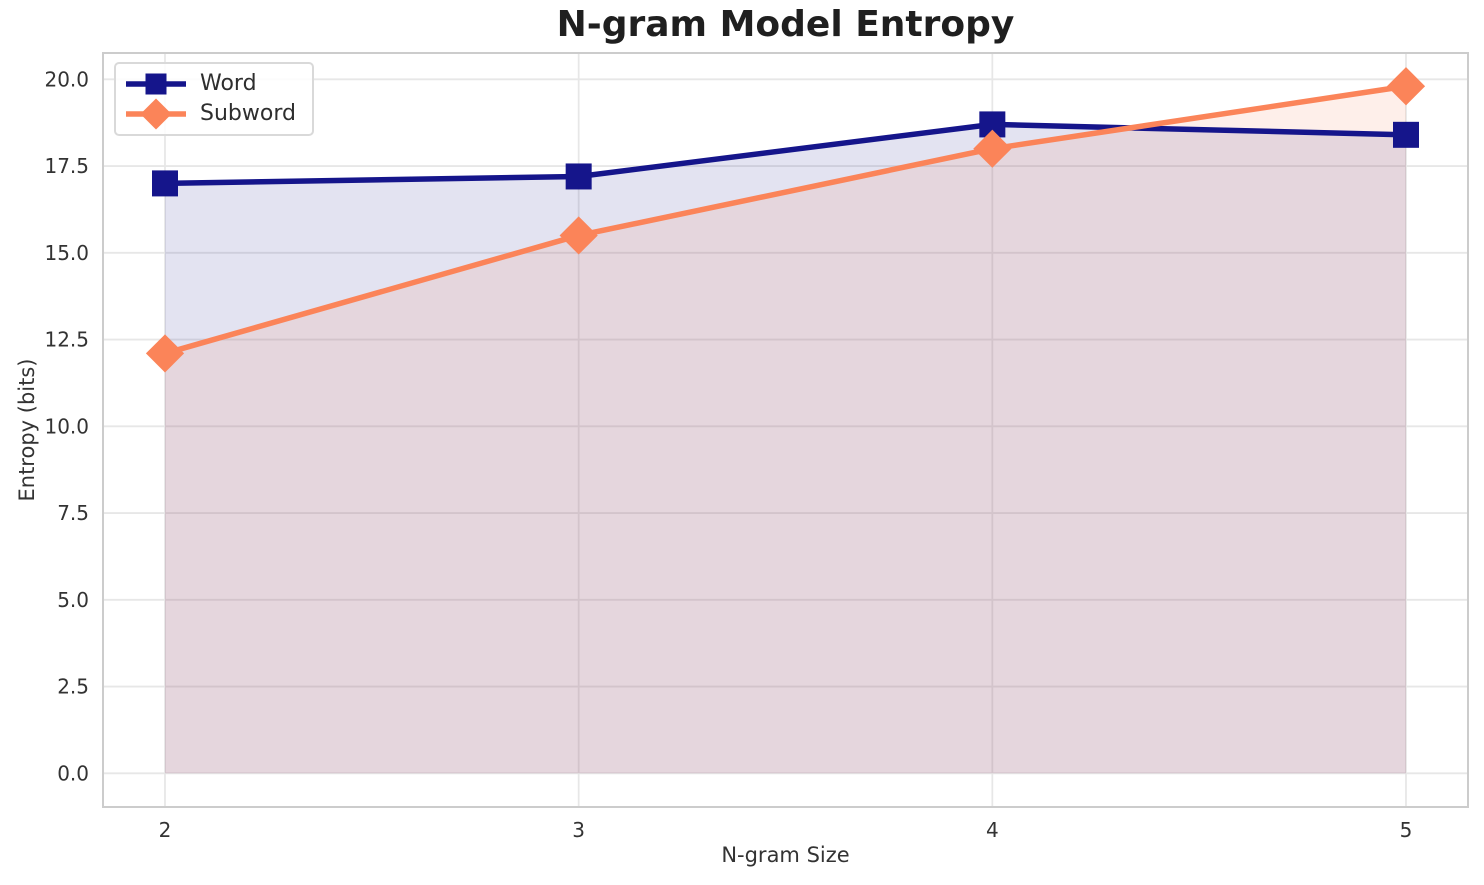 This screenshot has width=1484, height=885. I want to click on legend-item-word: Word, so click(210, 84).